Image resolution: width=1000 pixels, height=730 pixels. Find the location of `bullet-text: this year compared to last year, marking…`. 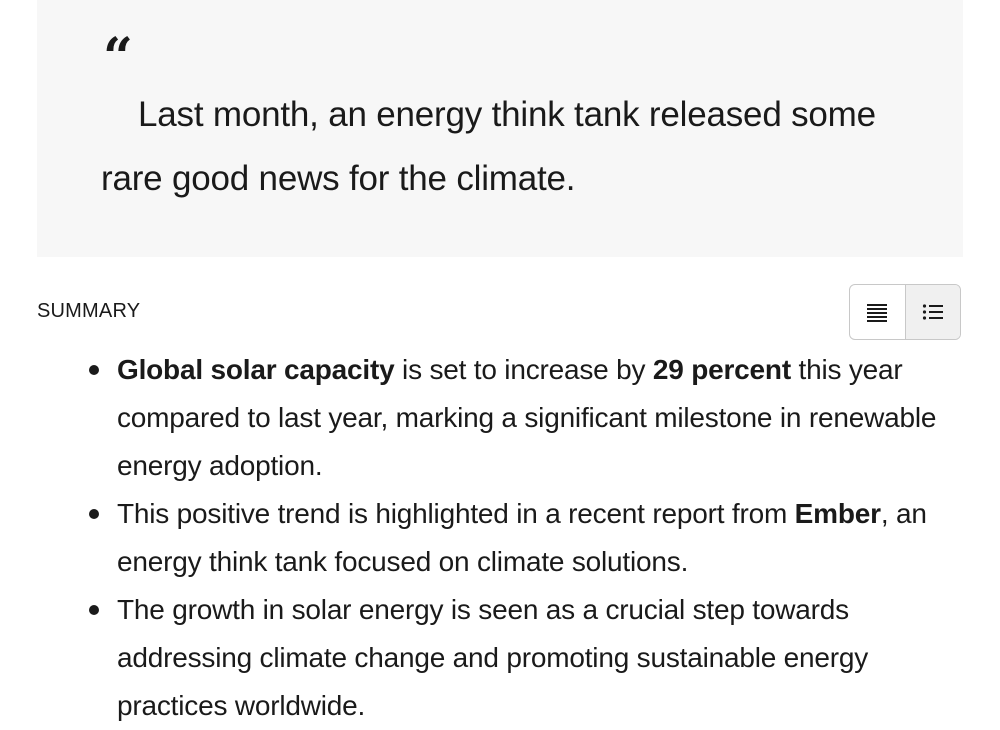

bullet-text: this year compared to last year, marking… is located at coordinates (527, 417).